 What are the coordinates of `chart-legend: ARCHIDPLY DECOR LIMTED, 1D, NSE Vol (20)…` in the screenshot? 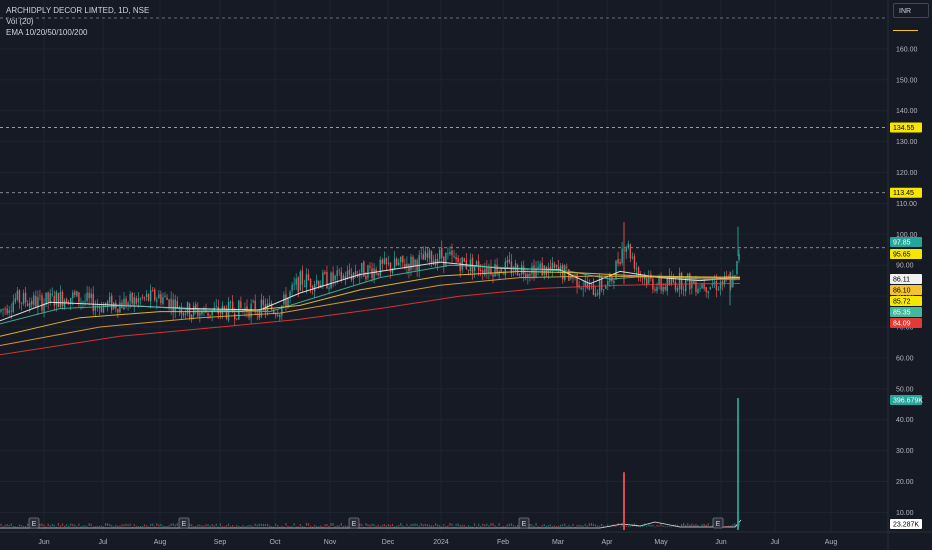 It's located at (77, 21).